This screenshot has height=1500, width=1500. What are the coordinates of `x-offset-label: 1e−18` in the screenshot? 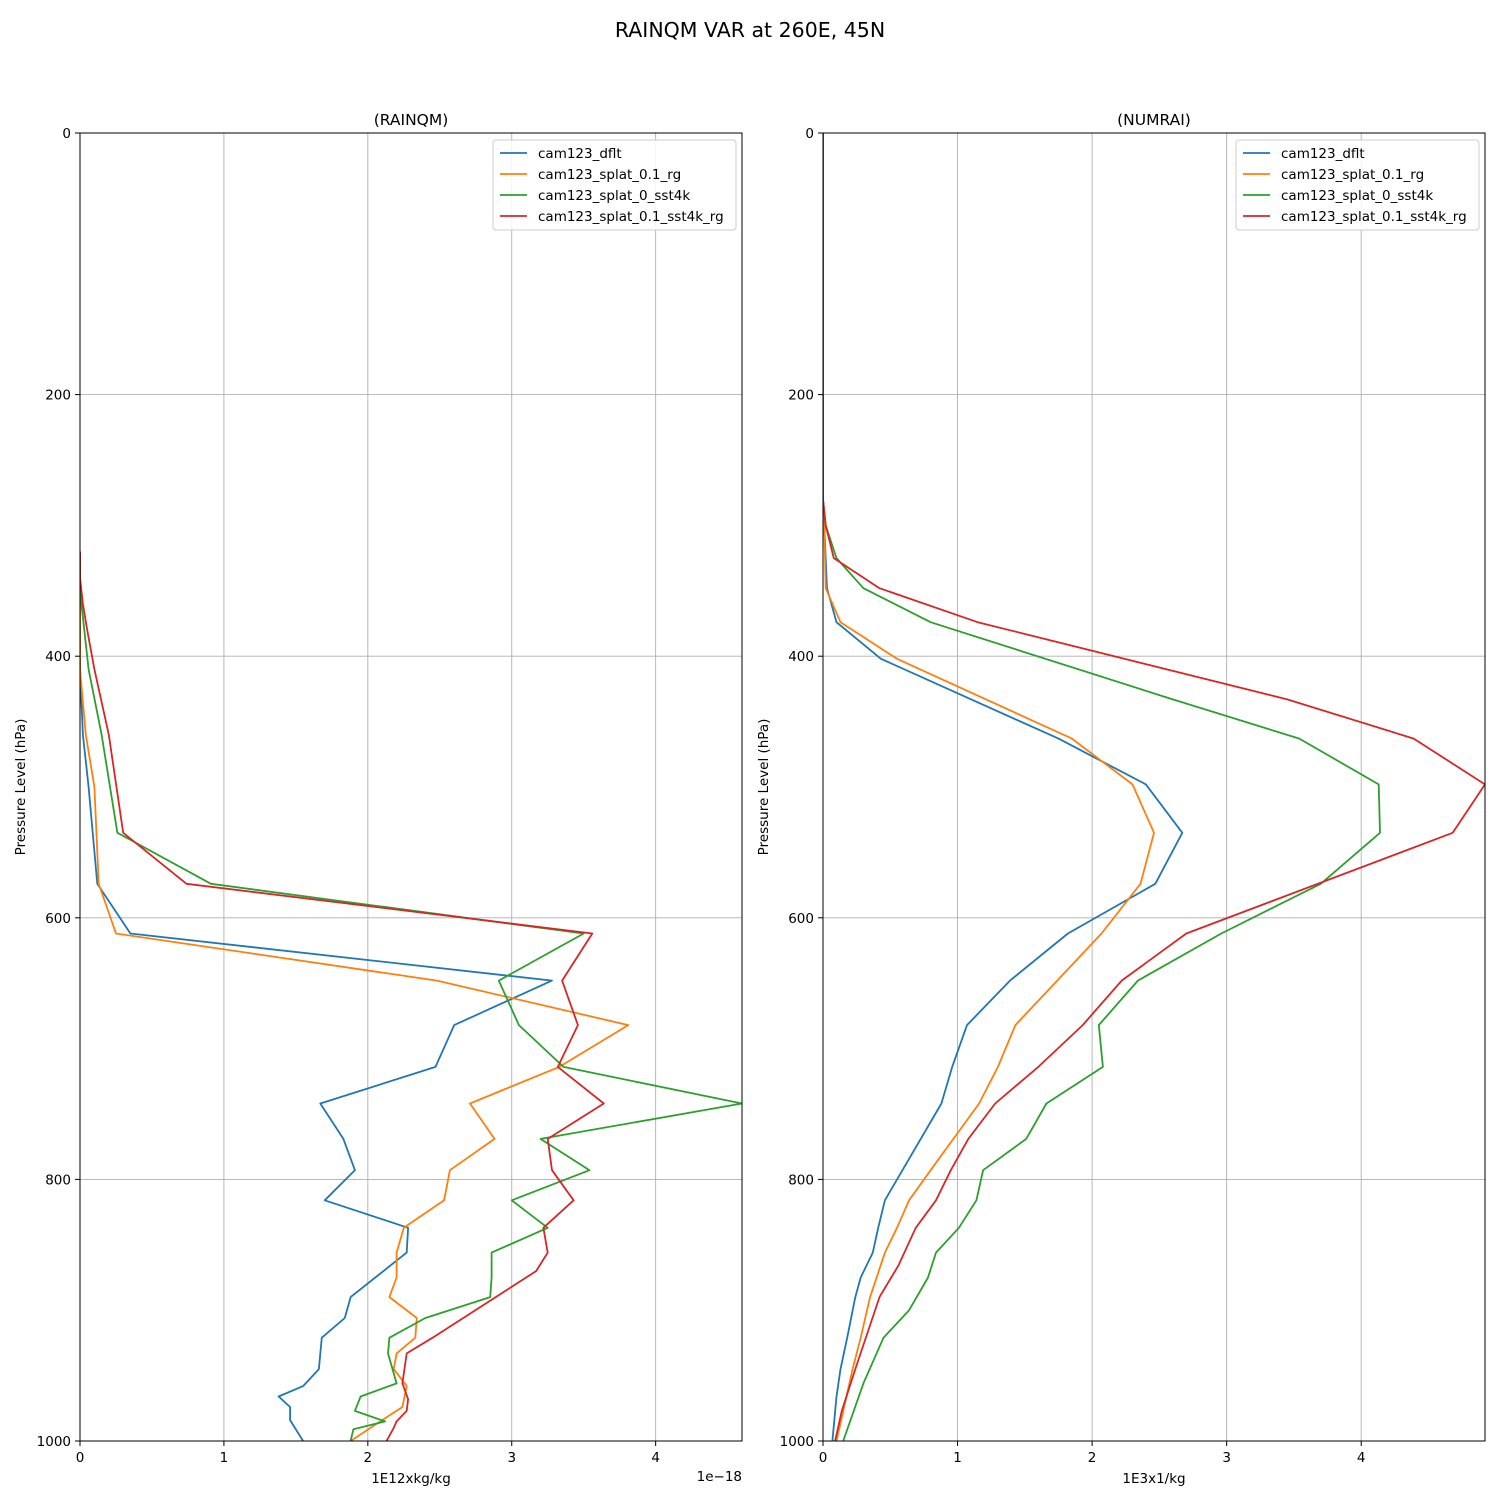 It's located at (719, 1477).